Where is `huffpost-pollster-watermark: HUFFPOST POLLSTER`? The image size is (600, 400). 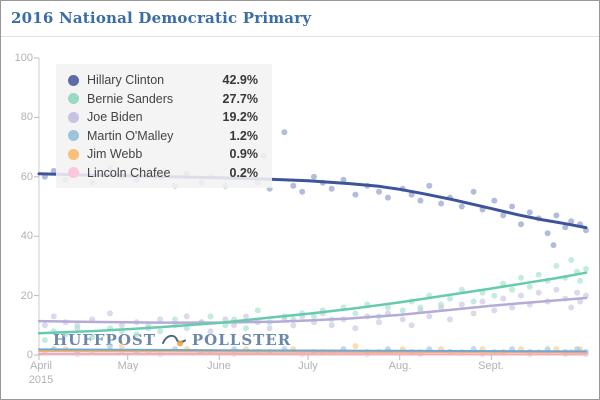
huffpost-pollster-watermark: HUFFPOST POLLSTER is located at coordinates (172, 340).